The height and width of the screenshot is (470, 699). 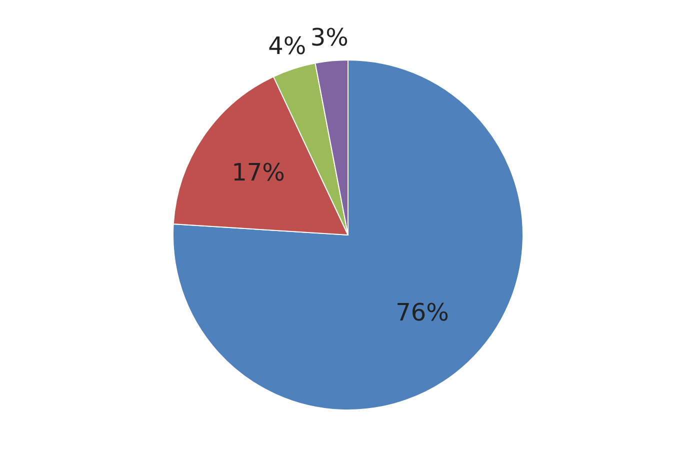 What do you see at coordinates (258, 172) in the screenshot?
I see `data-label: 17%` at bounding box center [258, 172].